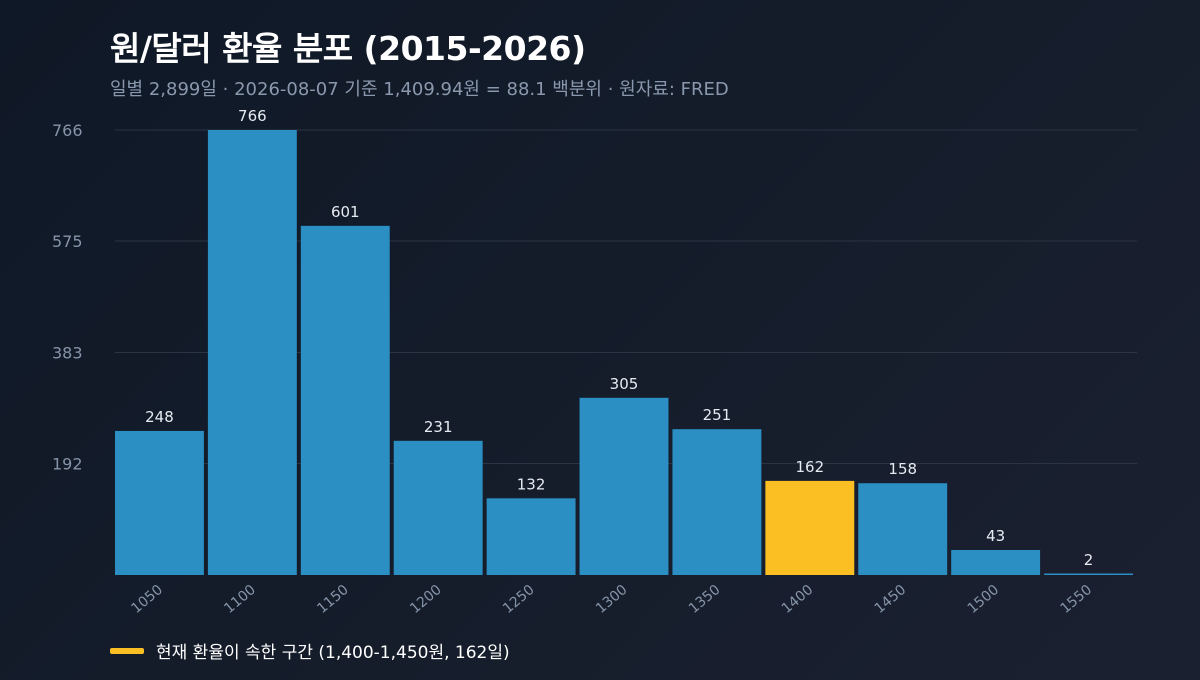 This screenshot has height=680, width=1200. I want to click on x-tick-label-1100: 1100, so click(240, 599).